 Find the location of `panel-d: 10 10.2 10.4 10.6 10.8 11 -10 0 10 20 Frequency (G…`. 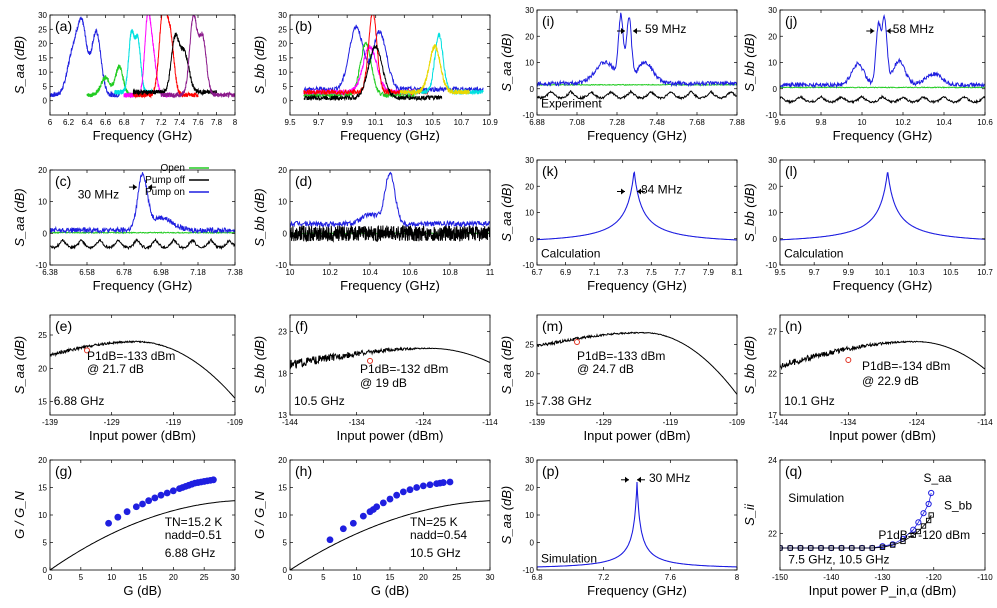

panel-d: 10 10.2 10.4 10.6 10.8 11 -10 0 10 20 Frequency (G… is located at coordinates (373, 229).